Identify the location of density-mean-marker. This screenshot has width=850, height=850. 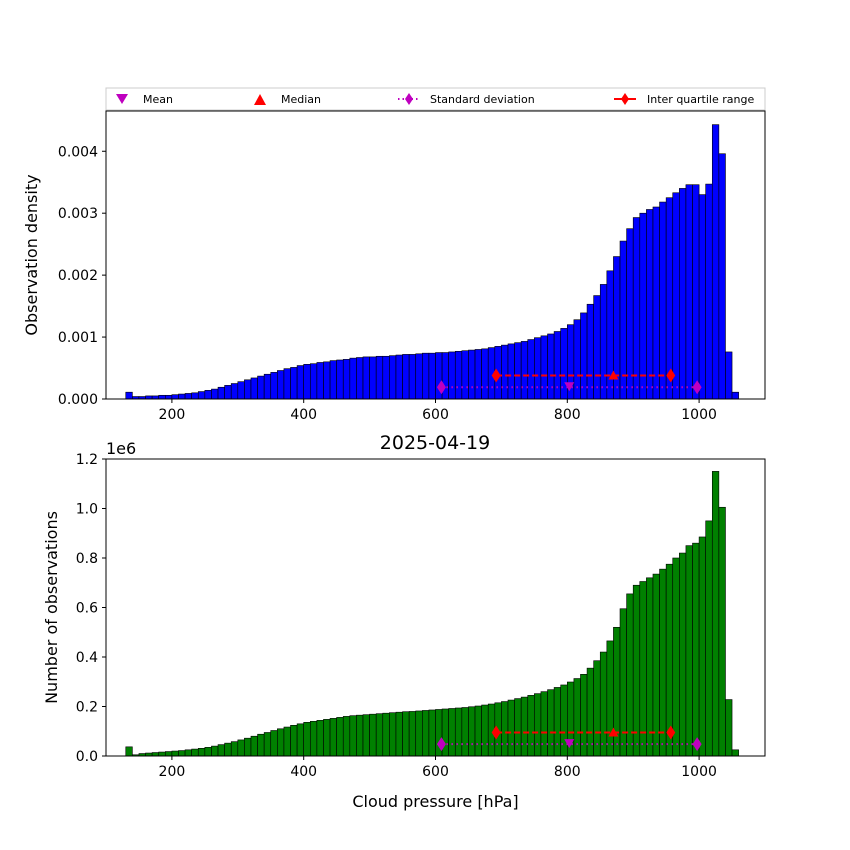
(569, 387).